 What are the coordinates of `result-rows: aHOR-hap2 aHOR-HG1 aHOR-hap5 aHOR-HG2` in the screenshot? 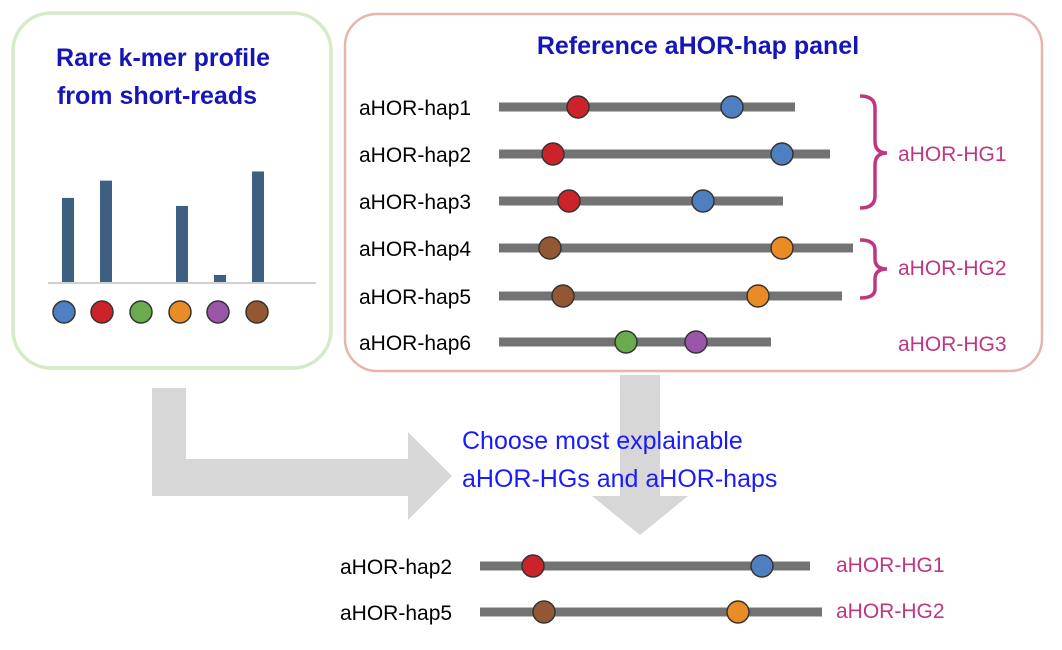 It's located at (642, 589).